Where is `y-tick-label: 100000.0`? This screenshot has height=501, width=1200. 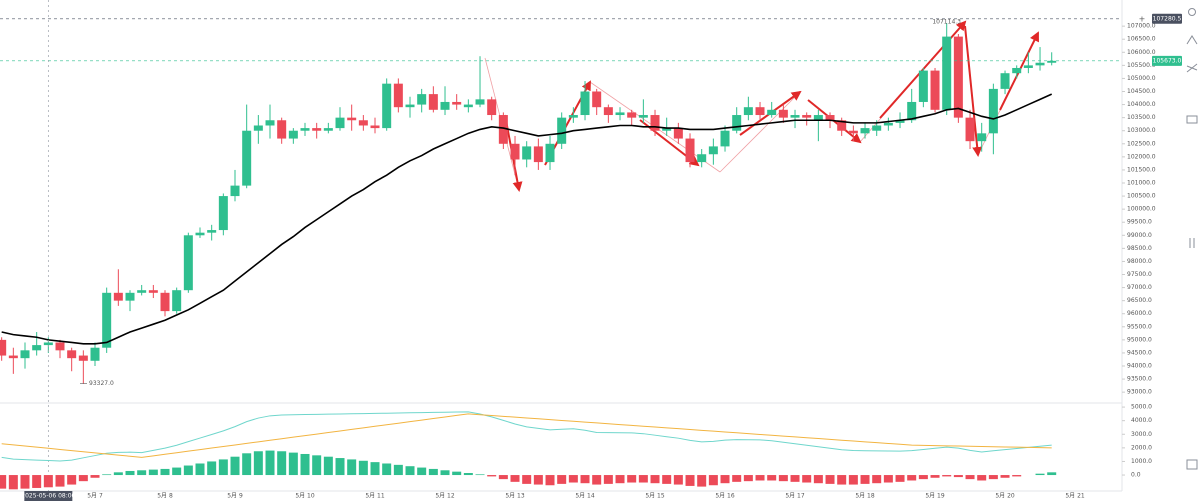 y-tick-label: 100000.0 is located at coordinates (1141, 209).